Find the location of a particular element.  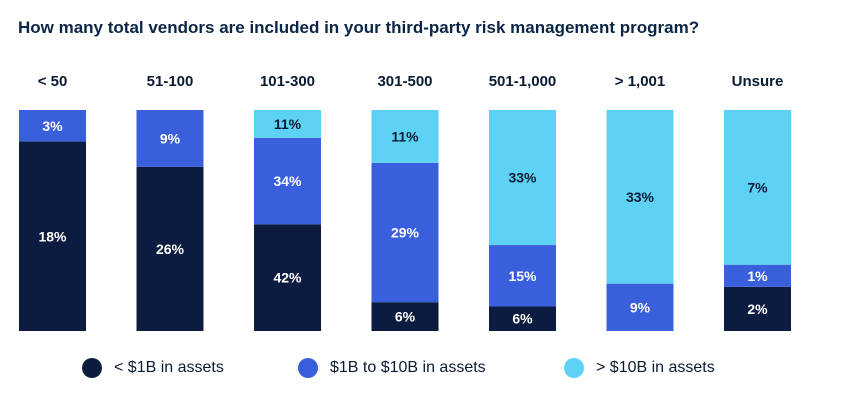

category-label-6: Unsure is located at coordinates (758, 81).